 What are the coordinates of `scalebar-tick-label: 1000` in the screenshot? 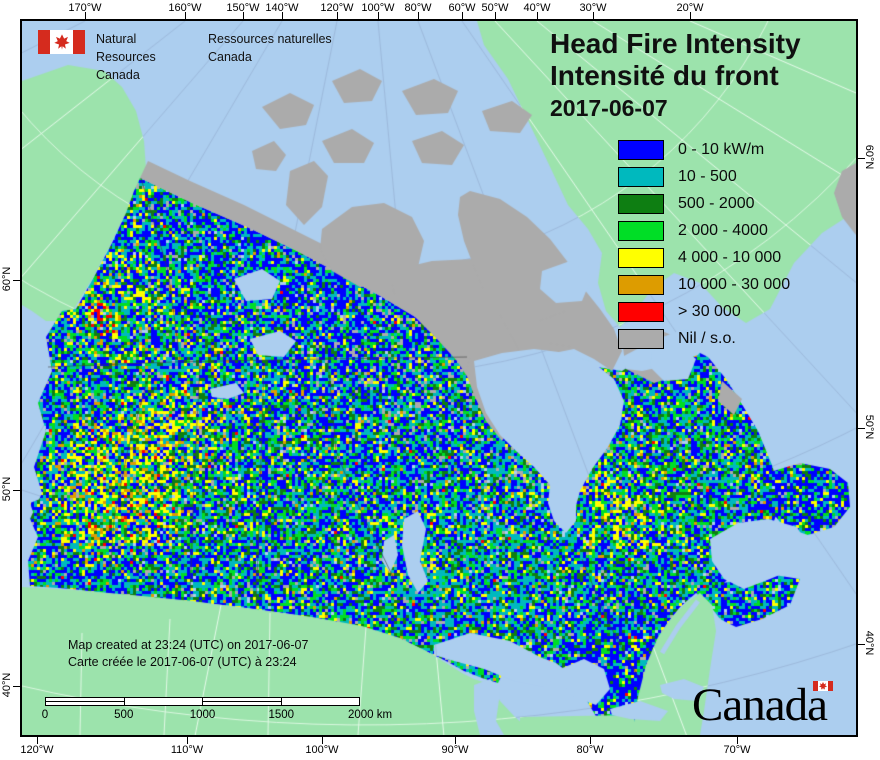 It's located at (202, 715).